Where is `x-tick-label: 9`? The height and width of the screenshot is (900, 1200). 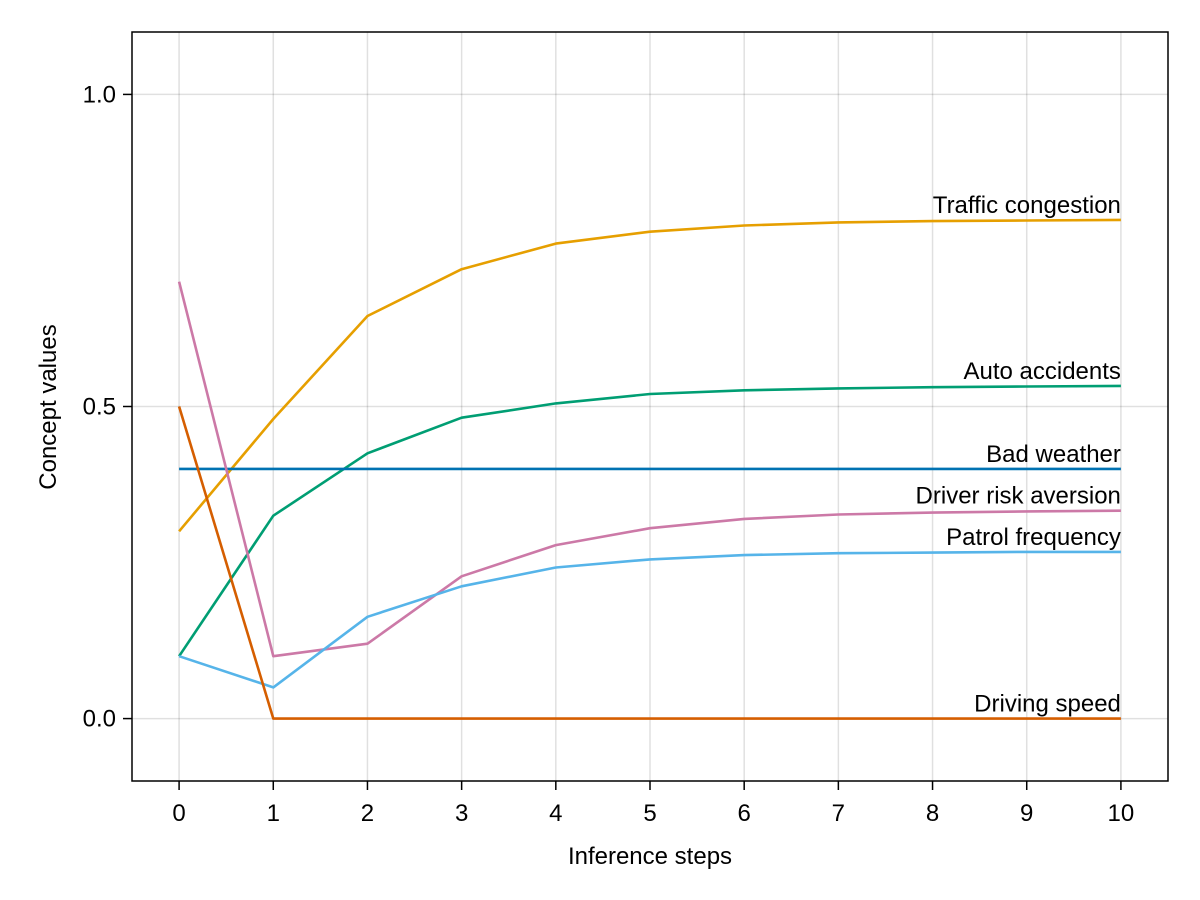
x-tick-label: 9 is located at coordinates (1026, 813).